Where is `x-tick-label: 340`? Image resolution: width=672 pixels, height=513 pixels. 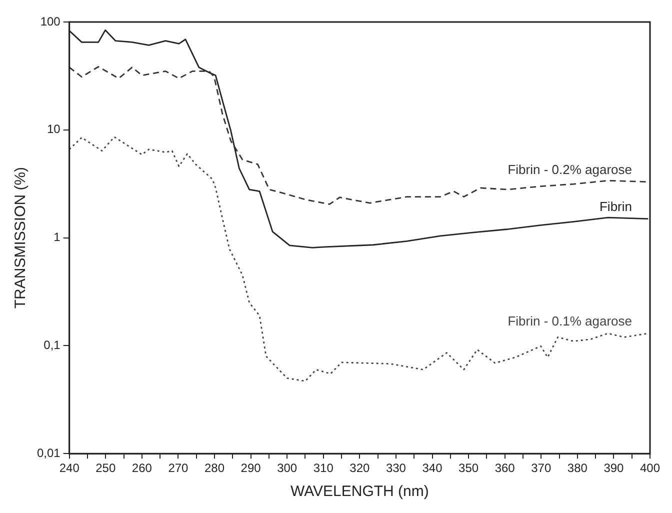 x-tick-label: 340 is located at coordinates (432, 468).